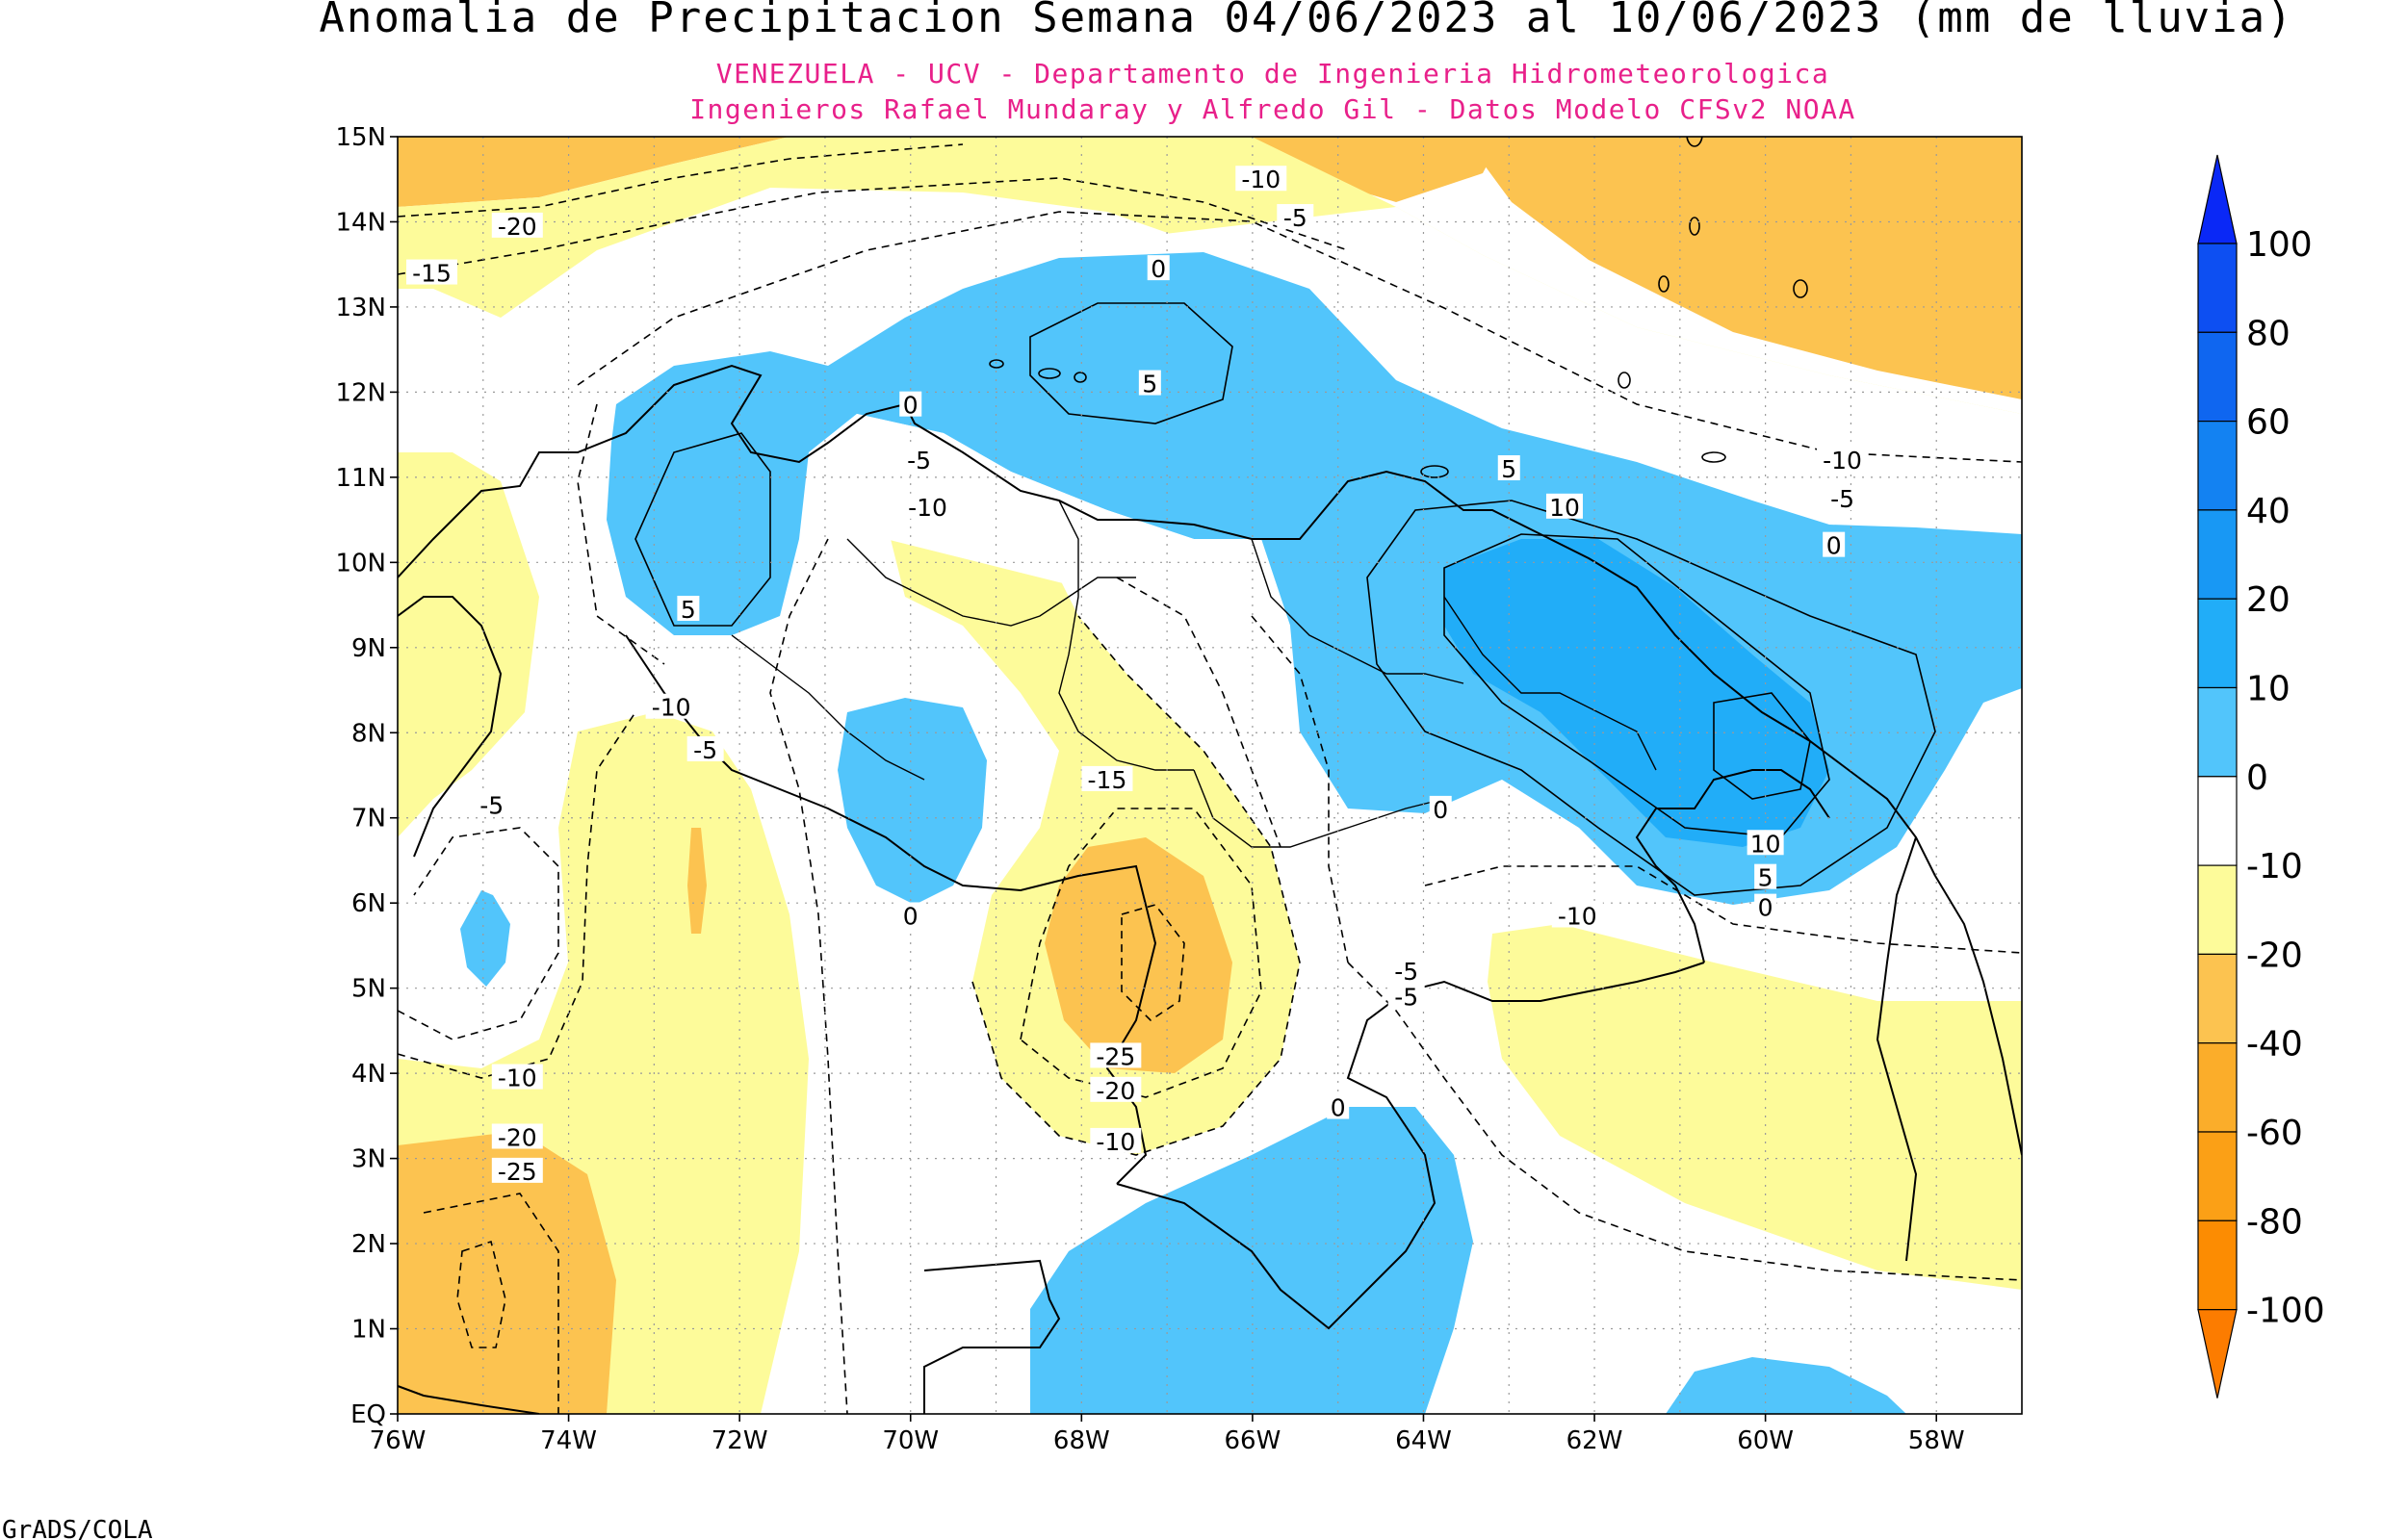 The image size is (2407, 1540). Describe the element at coordinates (368, 1414) in the screenshot. I see `lat-tick-label: EQ` at that location.